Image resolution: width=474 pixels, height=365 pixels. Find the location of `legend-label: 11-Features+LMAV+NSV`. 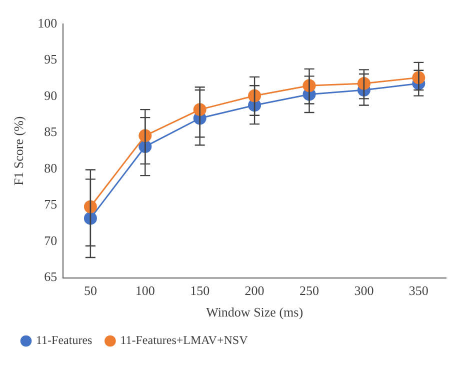

legend-label: 11-Features+LMAV+NSV is located at coordinates (184, 340).